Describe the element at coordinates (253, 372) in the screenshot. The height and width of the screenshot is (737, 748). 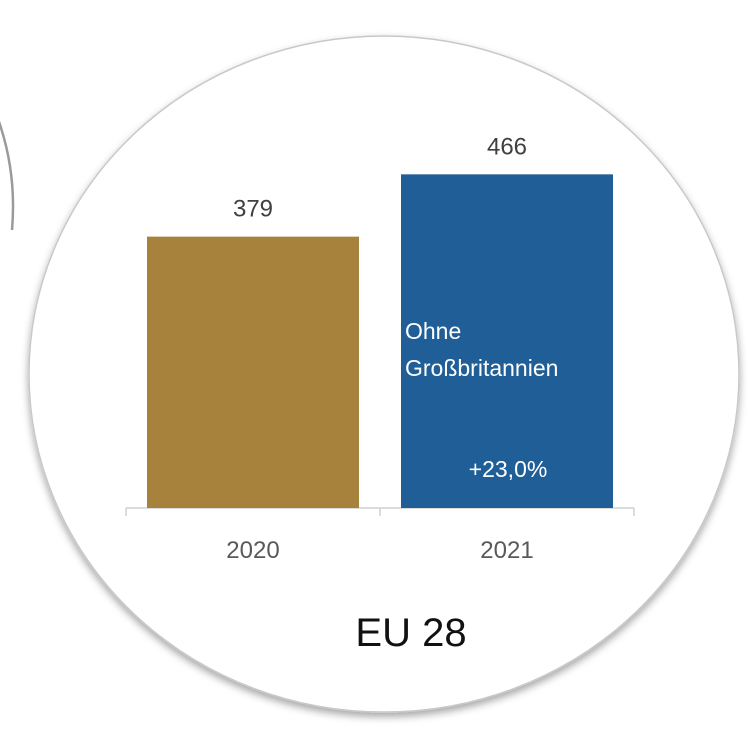
I see `bar-2020` at that location.